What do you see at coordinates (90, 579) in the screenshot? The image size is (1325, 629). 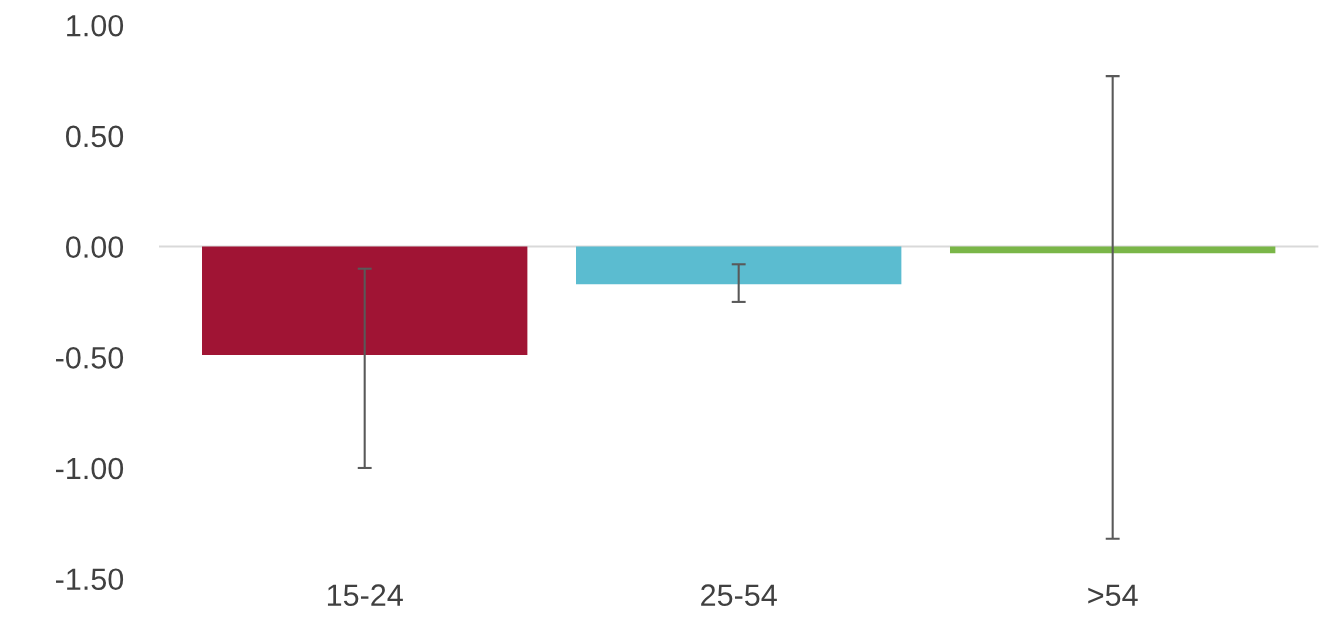 I see `y-tick-label: -1.50` at bounding box center [90, 579].